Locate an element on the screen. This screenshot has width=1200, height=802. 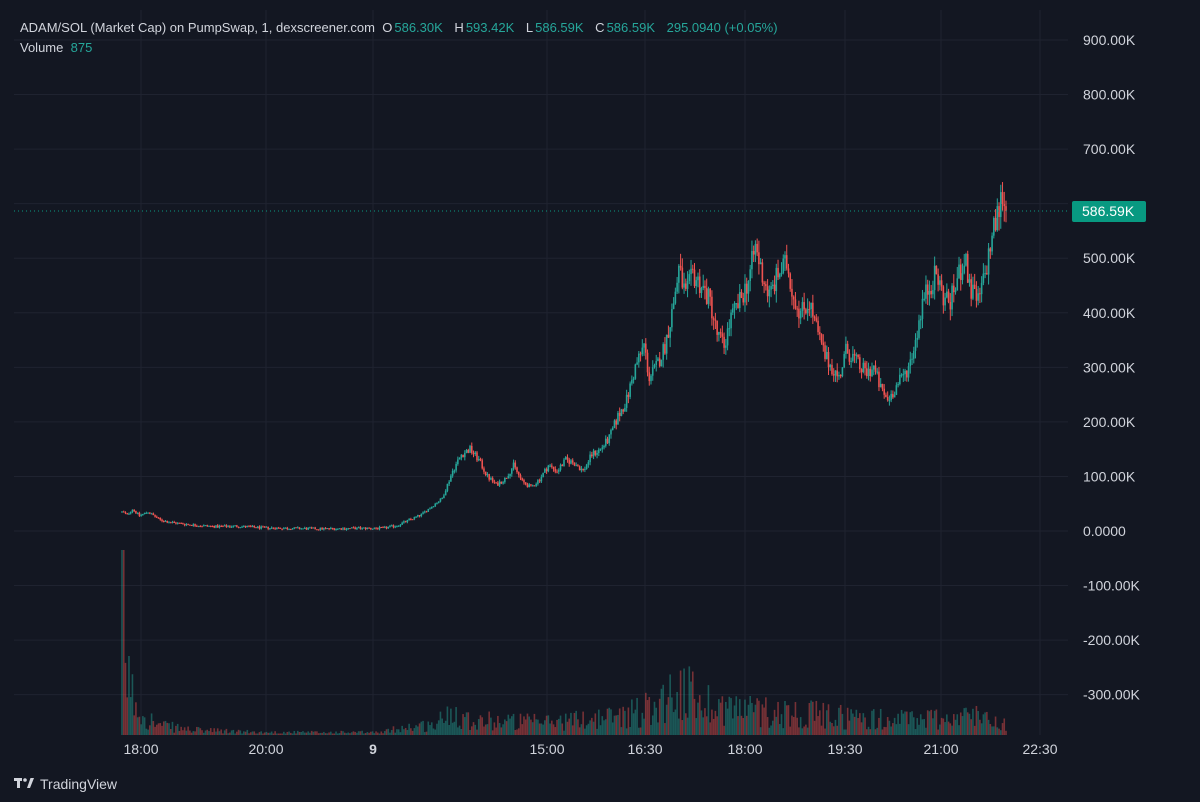
last-price-tag-label: 586.59K is located at coordinates (1108, 211).